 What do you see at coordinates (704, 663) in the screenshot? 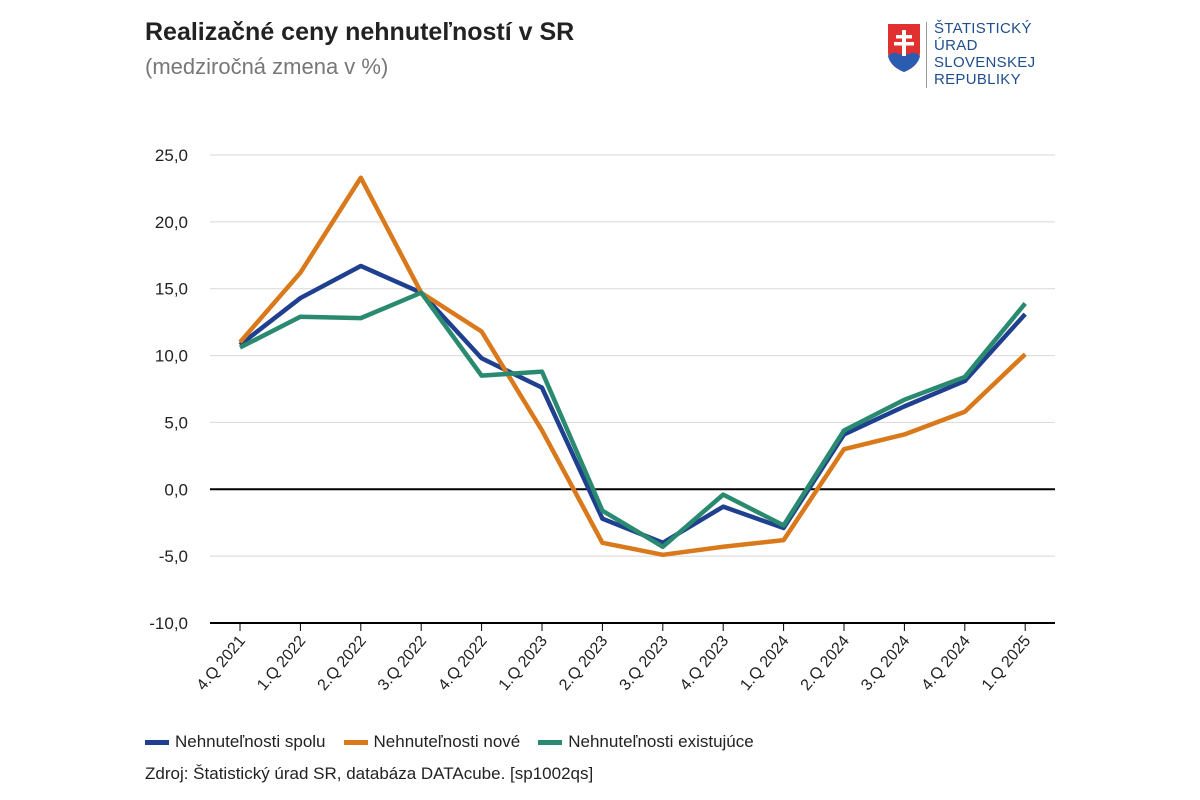
I see `x-tick-label: 4.Q 2023` at bounding box center [704, 663].